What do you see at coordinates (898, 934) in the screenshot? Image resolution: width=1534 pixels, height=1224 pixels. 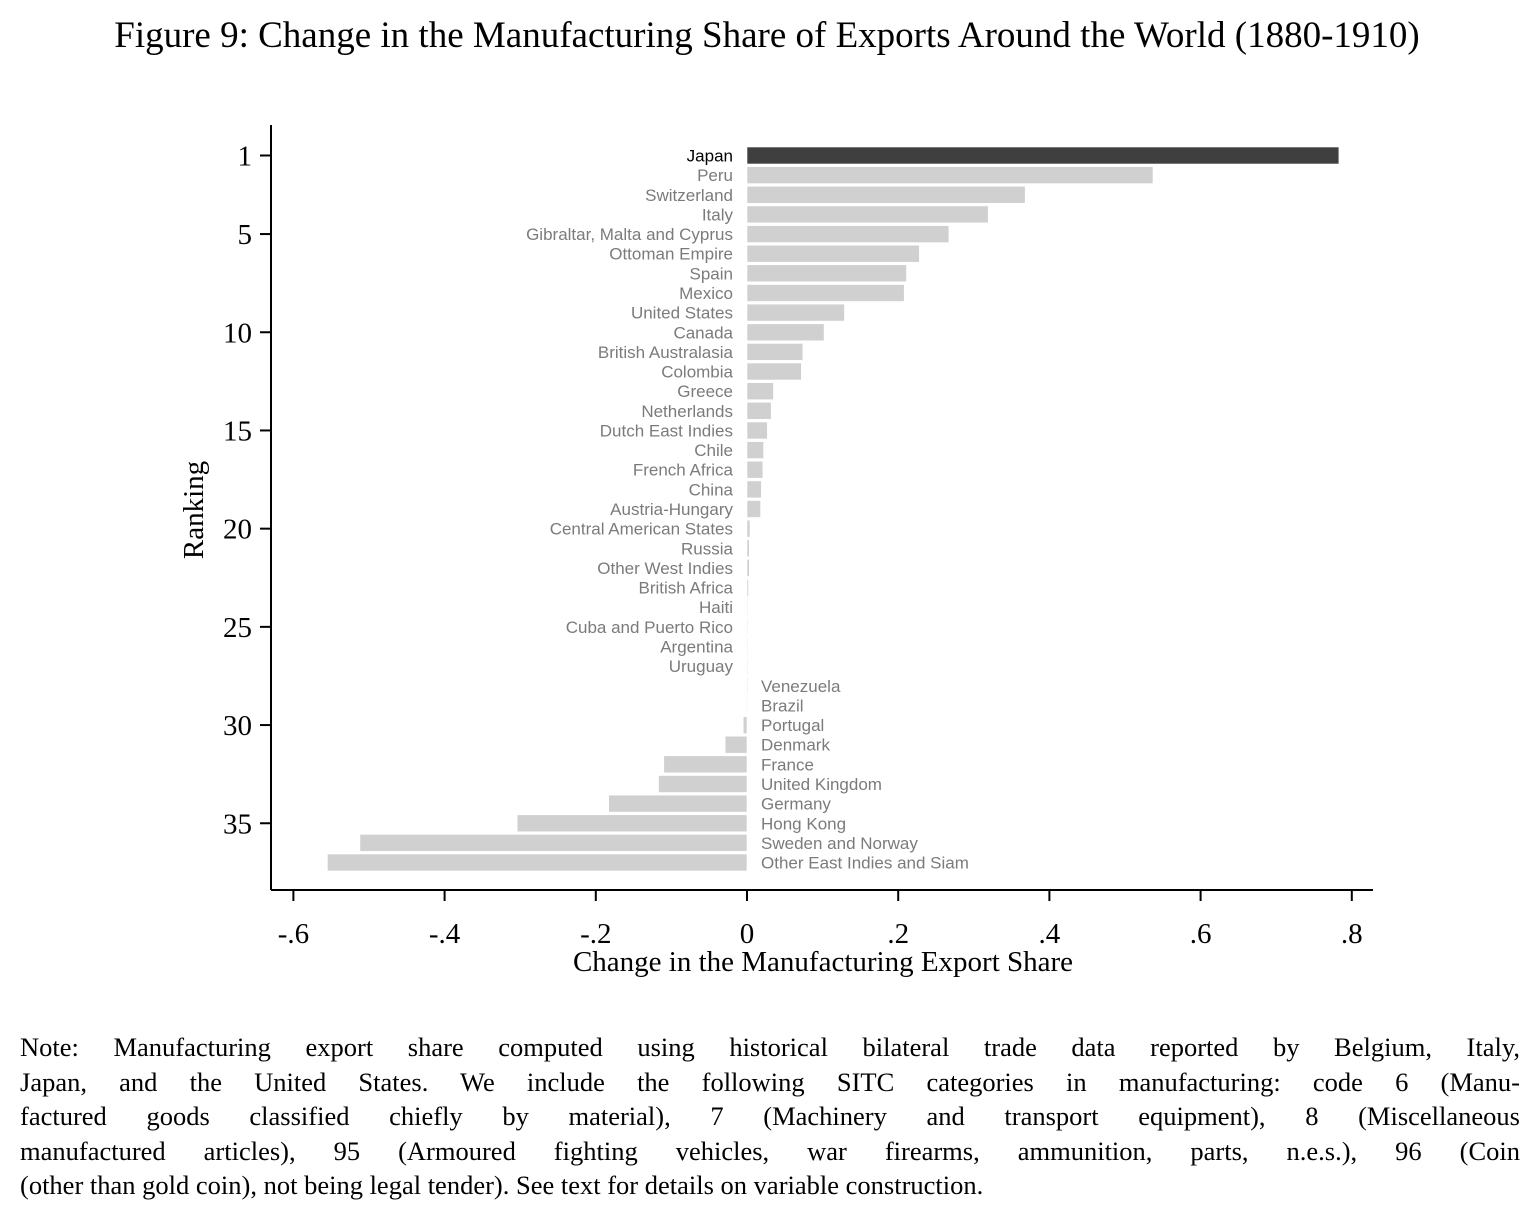 I see `x-tick-label: .2` at bounding box center [898, 934].